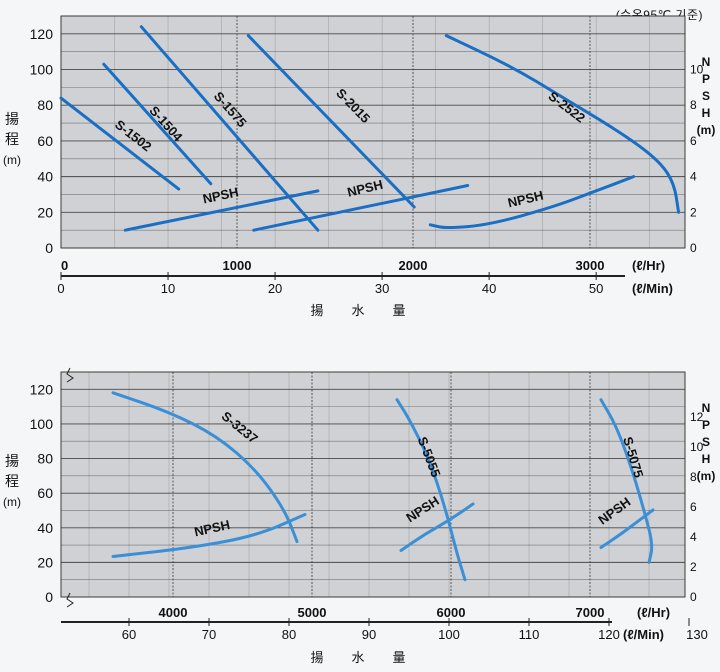  What do you see at coordinates (237, 265) in the screenshot?
I see `x-tick-label-lhr: 1000` at bounding box center [237, 265].